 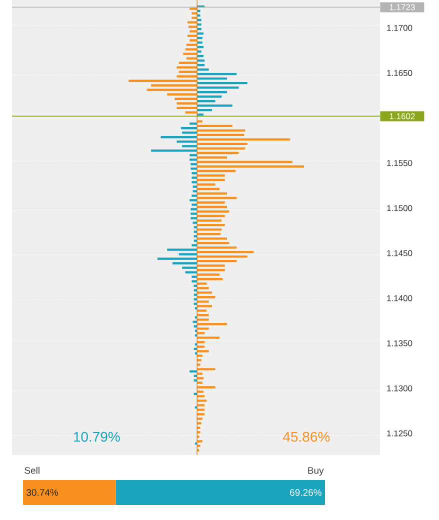 What do you see at coordinates (399, 208) in the screenshot?
I see `y-tick-label: 1.1500` at bounding box center [399, 208].